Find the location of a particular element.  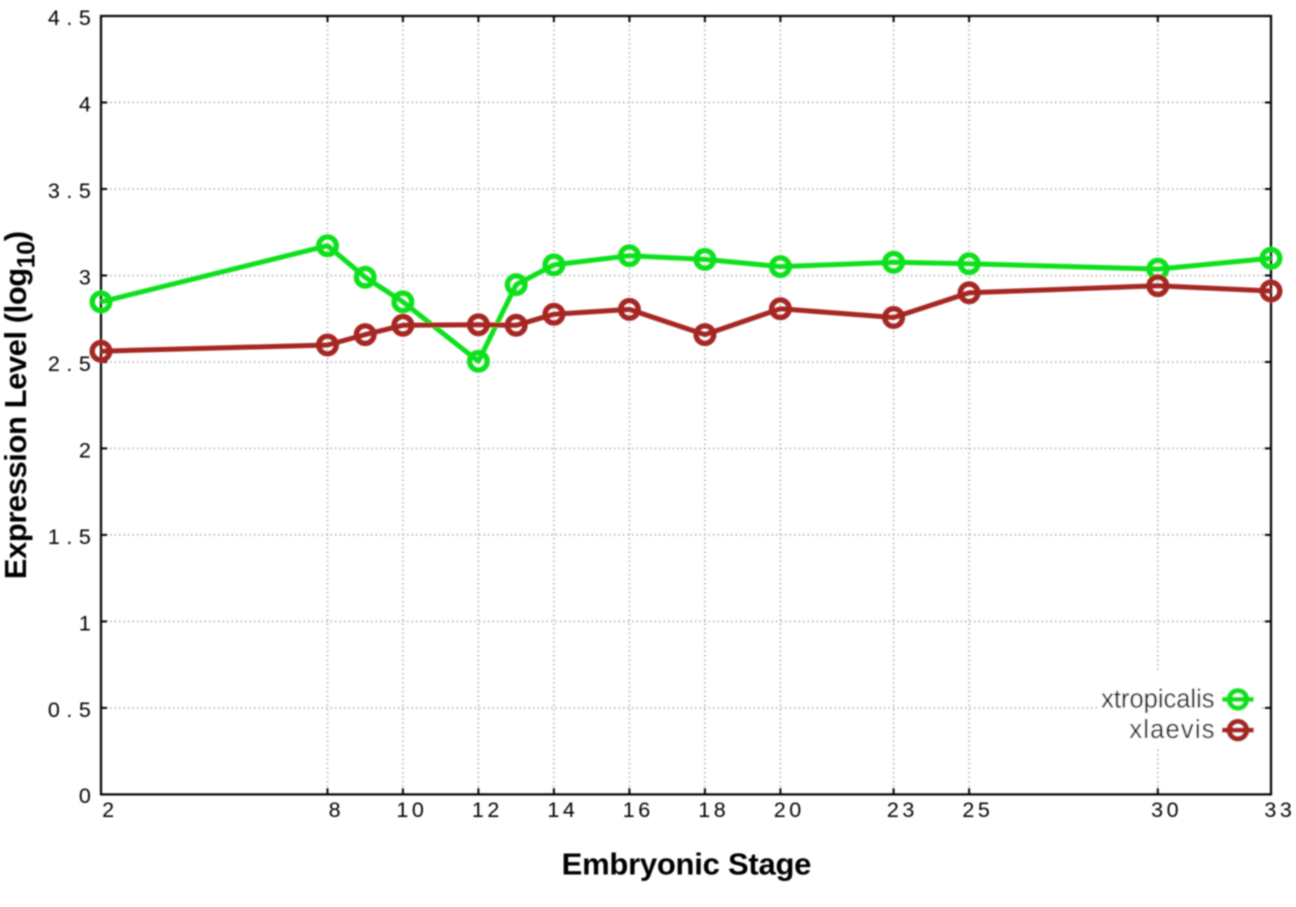

svg-text: Embryonic Stage is located at coordinates (687, 864).